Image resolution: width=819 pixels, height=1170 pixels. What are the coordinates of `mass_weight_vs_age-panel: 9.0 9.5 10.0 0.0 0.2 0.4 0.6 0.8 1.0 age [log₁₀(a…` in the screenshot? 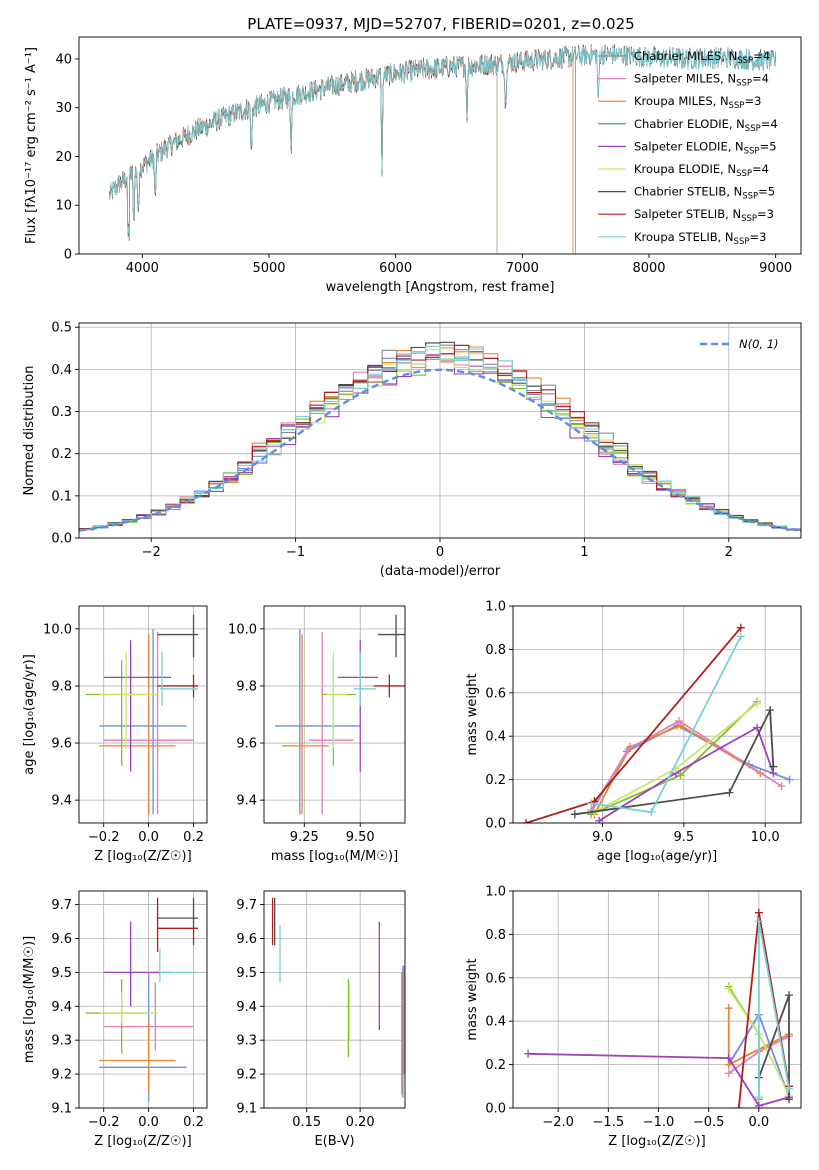 It's located at (633, 732).